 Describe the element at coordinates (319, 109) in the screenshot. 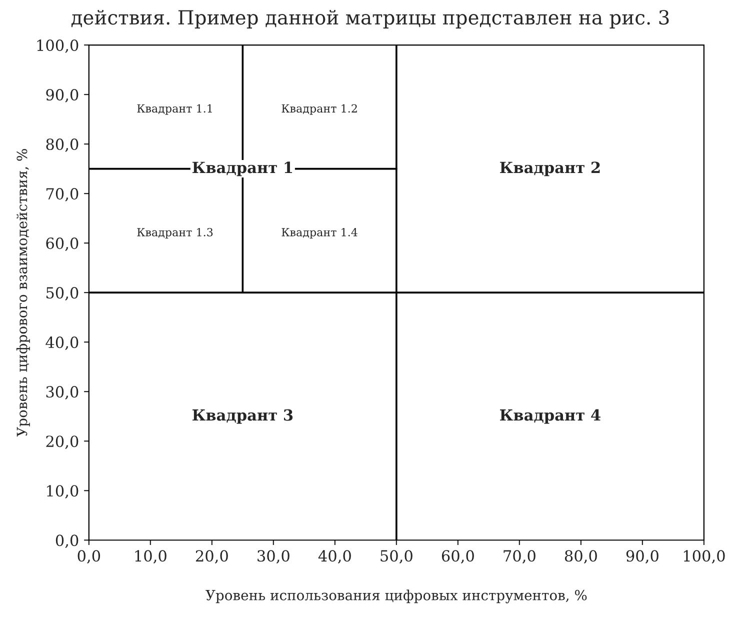

I see `annotation: Квадрант 1.2` at that location.